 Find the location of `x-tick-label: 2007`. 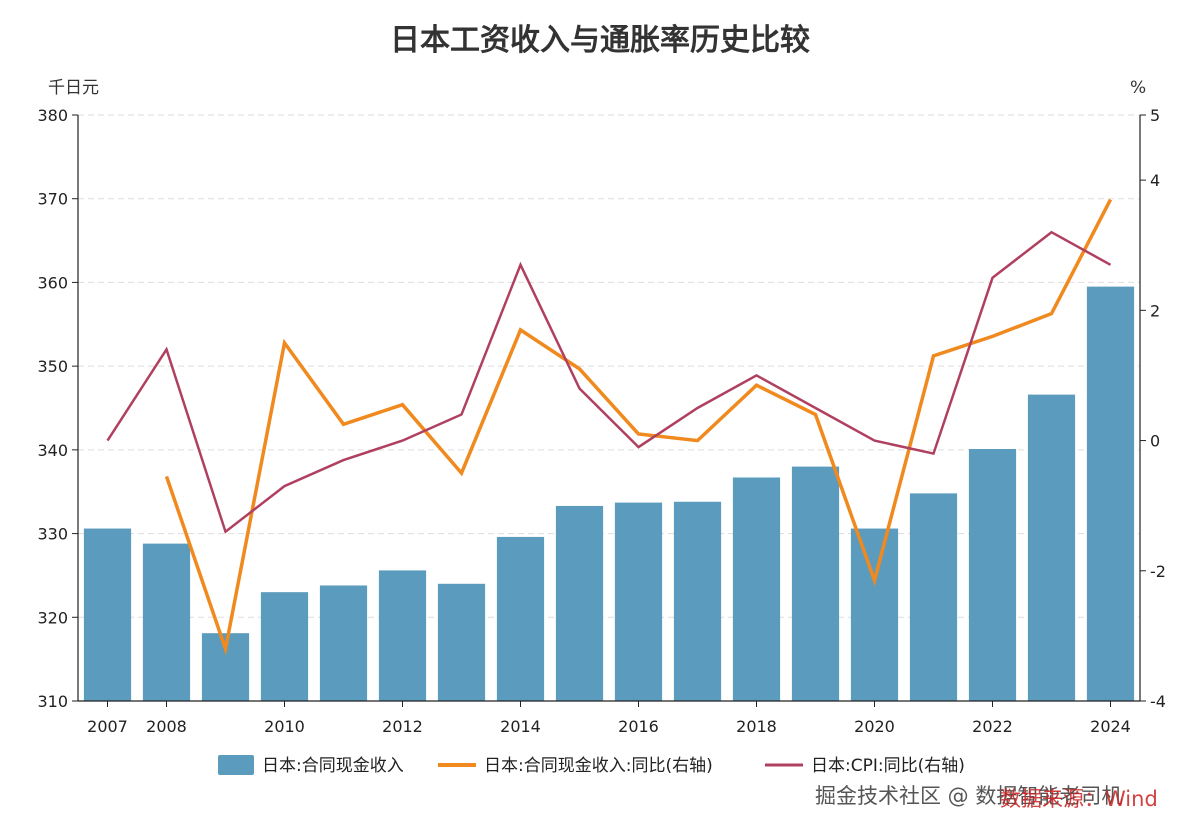

x-tick-label: 2007 is located at coordinates (107, 726).